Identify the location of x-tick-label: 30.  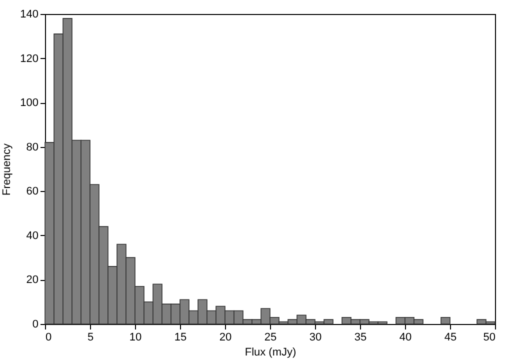
(315, 338).